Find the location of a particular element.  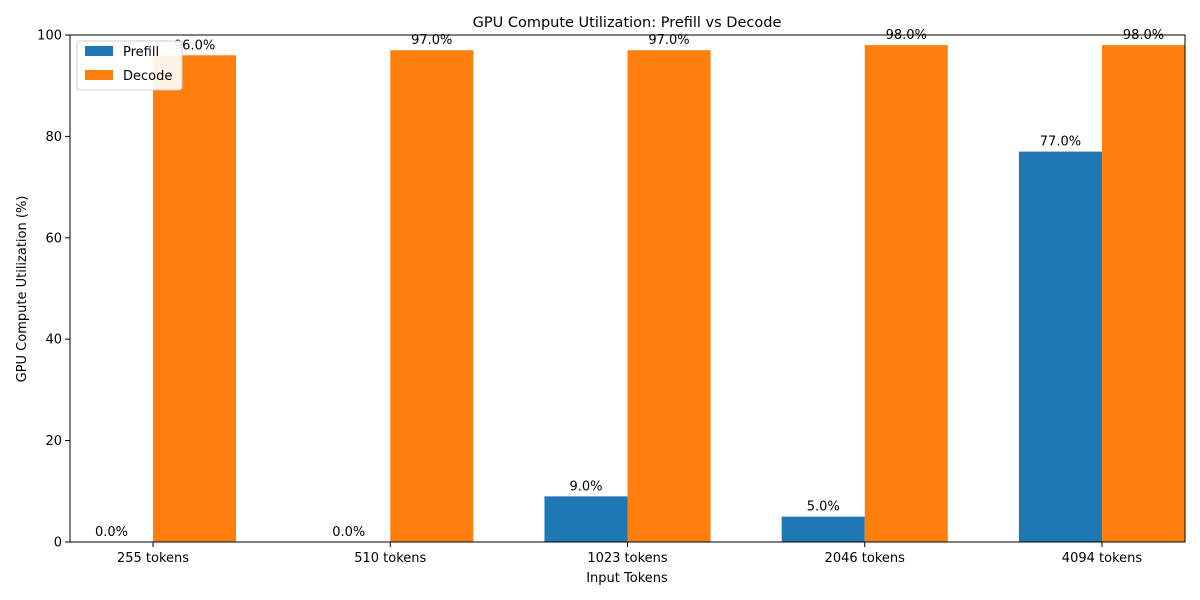

x-tick-label: 2046 tokens is located at coordinates (865, 558).